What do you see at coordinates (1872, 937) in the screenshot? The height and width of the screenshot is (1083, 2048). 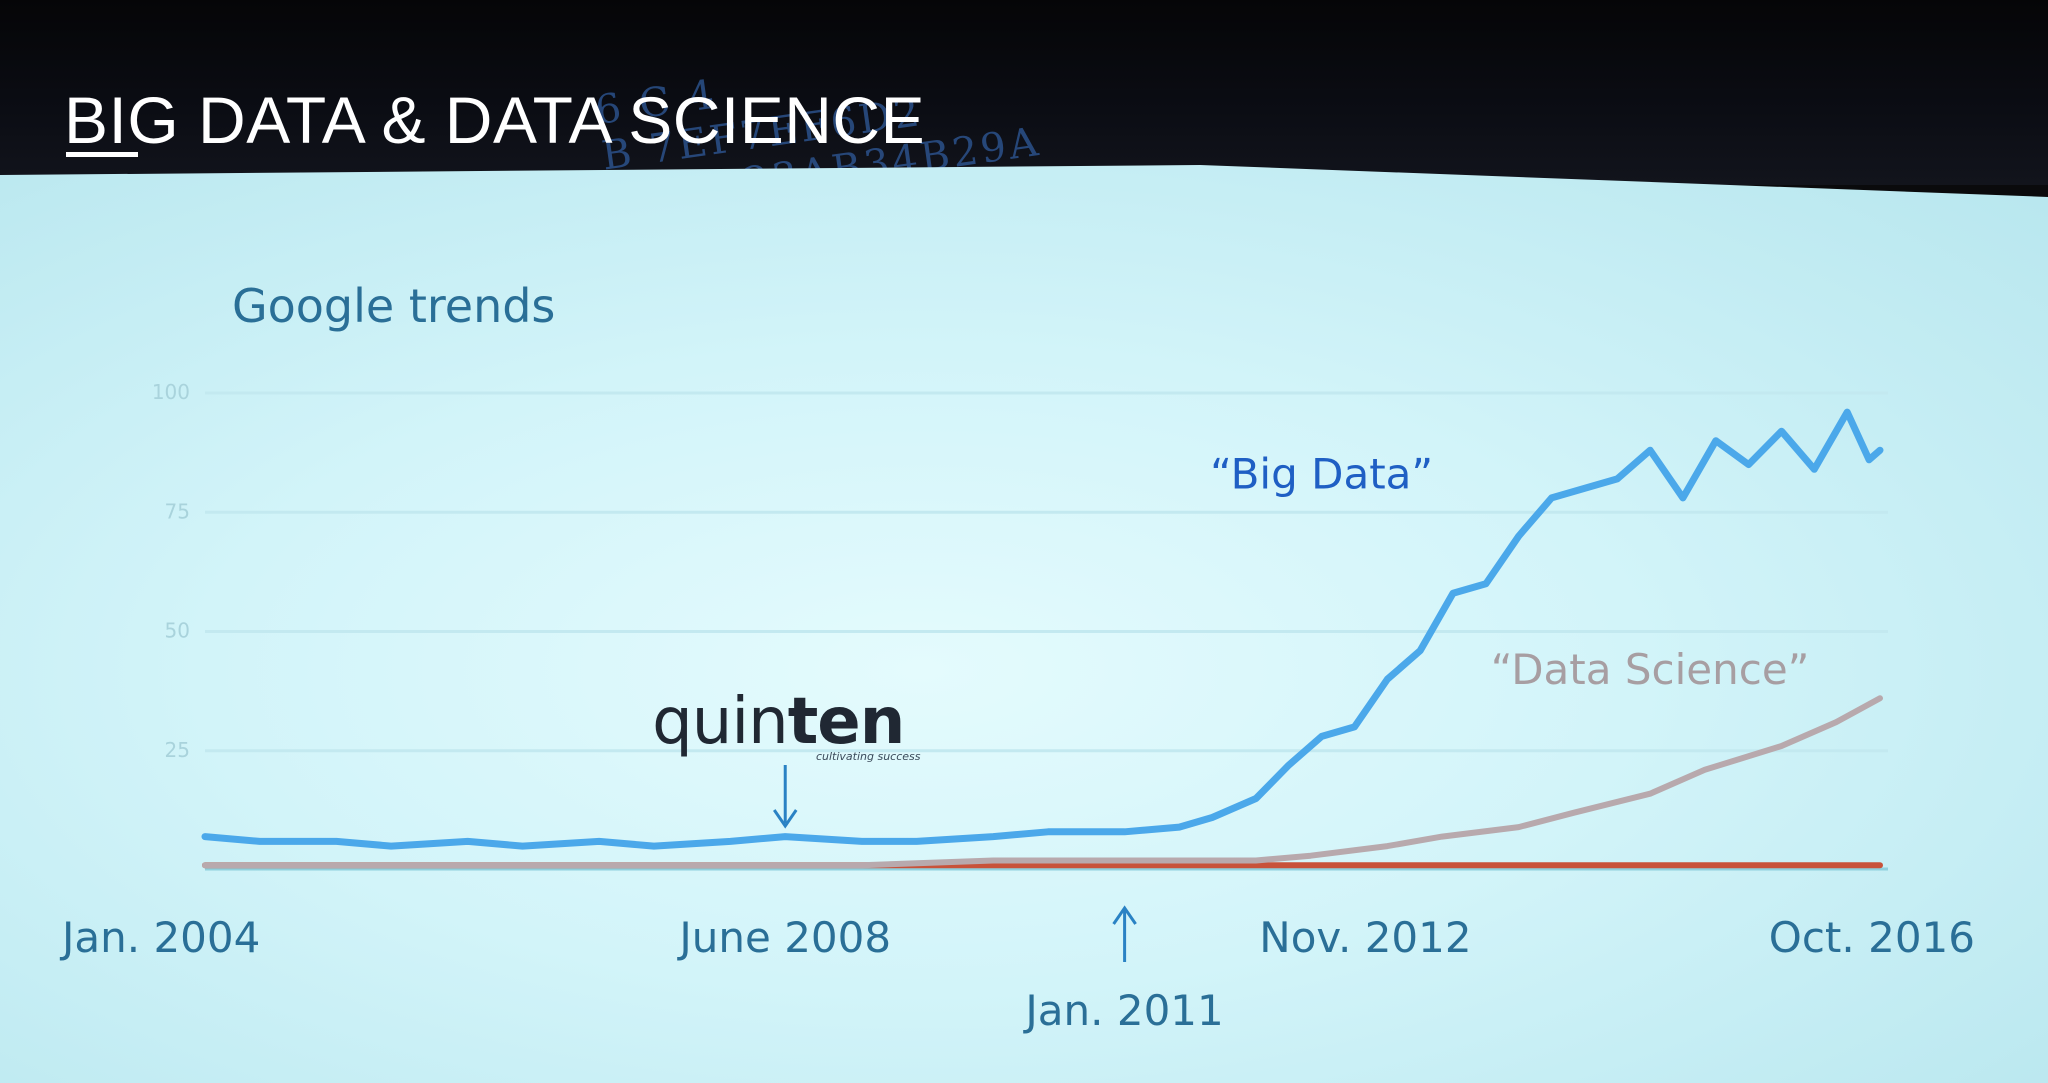 I see `x-tick-label: Oct. 2016` at bounding box center [1872, 937].